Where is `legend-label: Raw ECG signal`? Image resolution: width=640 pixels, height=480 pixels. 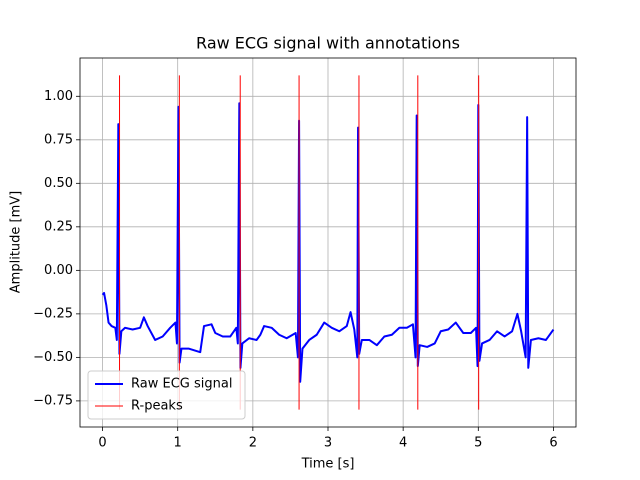 legend-label: Raw ECG signal is located at coordinates (181, 384).